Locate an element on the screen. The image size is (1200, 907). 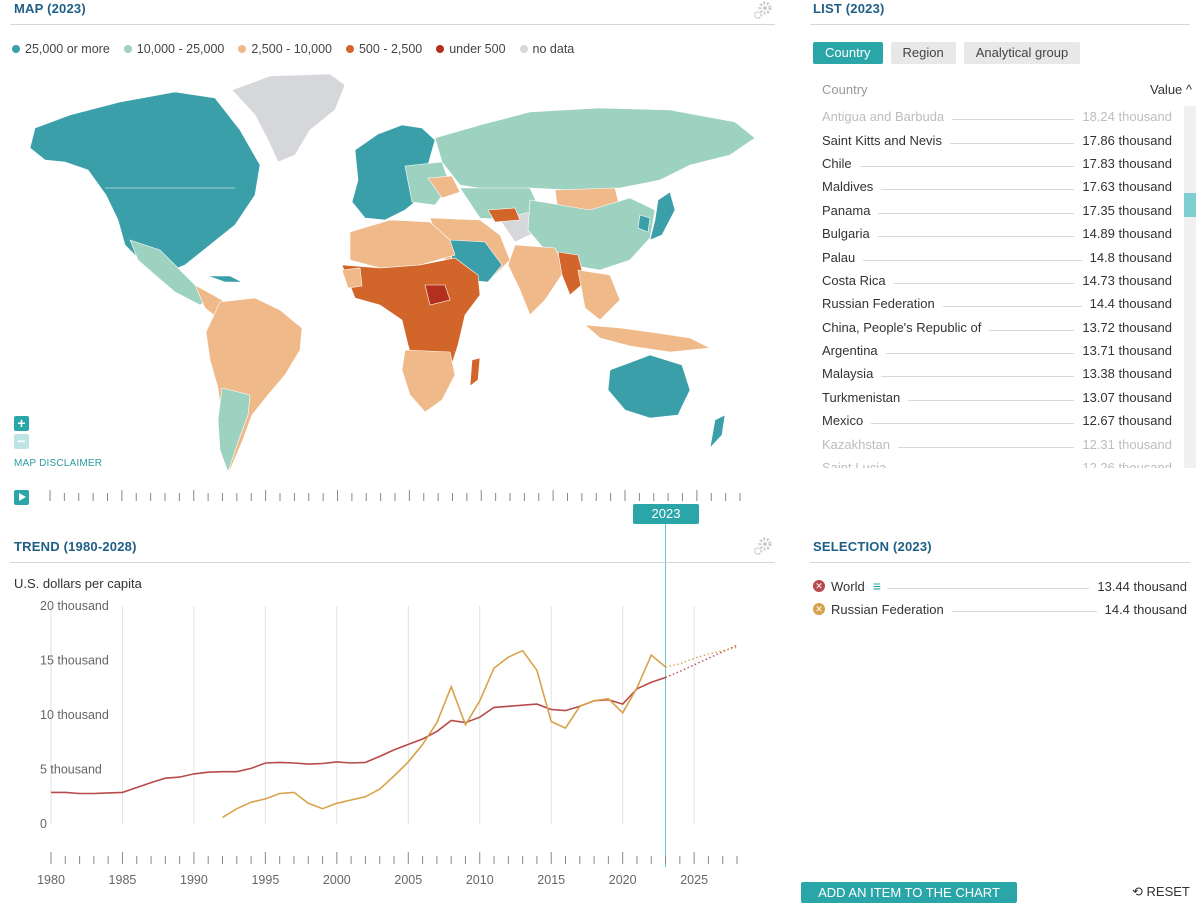
x-tick-label: 2000 is located at coordinates (337, 880).